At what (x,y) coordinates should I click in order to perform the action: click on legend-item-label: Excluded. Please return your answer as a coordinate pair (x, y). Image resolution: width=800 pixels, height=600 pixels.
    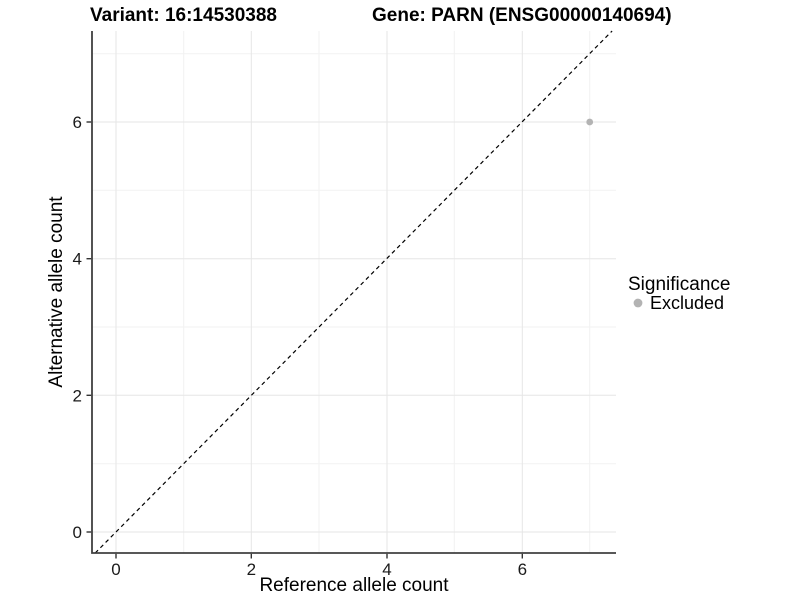
    Looking at the image, I should click on (687, 303).